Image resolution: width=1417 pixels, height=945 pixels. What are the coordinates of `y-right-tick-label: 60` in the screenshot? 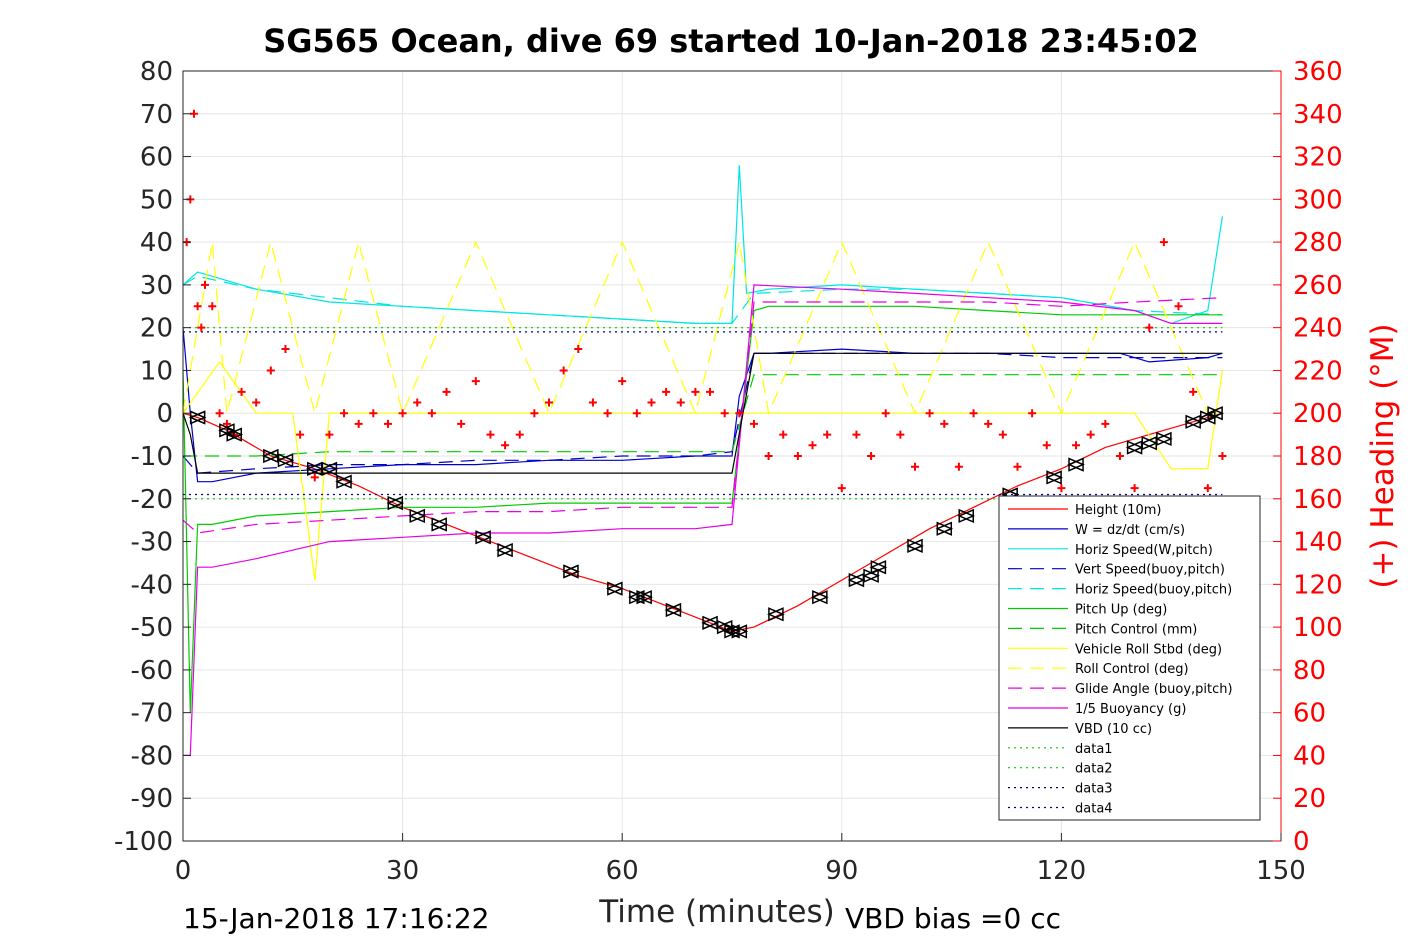 It's located at (1309, 714).